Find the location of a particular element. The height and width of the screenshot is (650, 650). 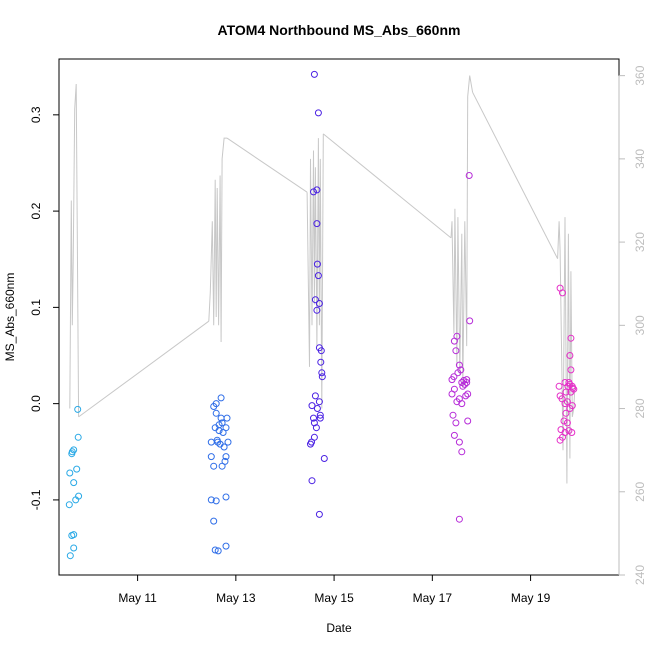

y2-tick-label-5: 340 is located at coordinates (640, 159).